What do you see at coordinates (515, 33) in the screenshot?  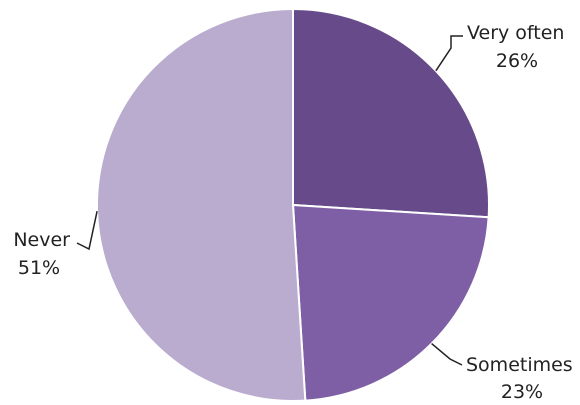 I see `slice-label-very-often: Very often` at bounding box center [515, 33].